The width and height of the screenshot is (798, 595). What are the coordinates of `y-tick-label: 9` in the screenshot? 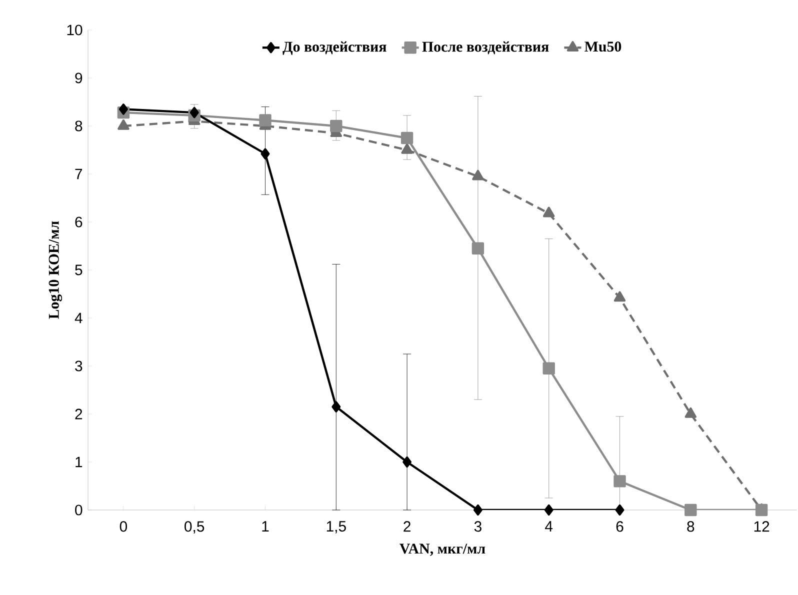 It's located at (78, 78).